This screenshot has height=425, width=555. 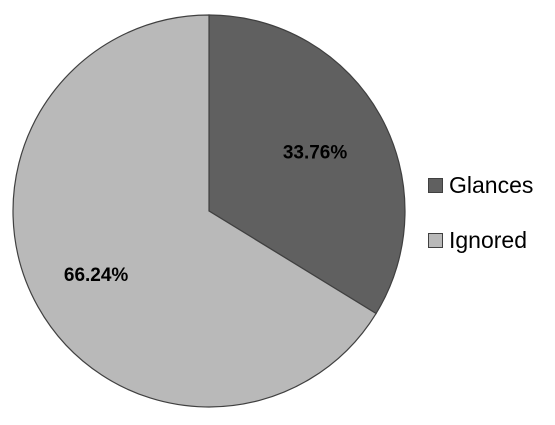 What do you see at coordinates (96, 275) in the screenshot?
I see `slice-label-ignored: 66.24%` at bounding box center [96, 275].